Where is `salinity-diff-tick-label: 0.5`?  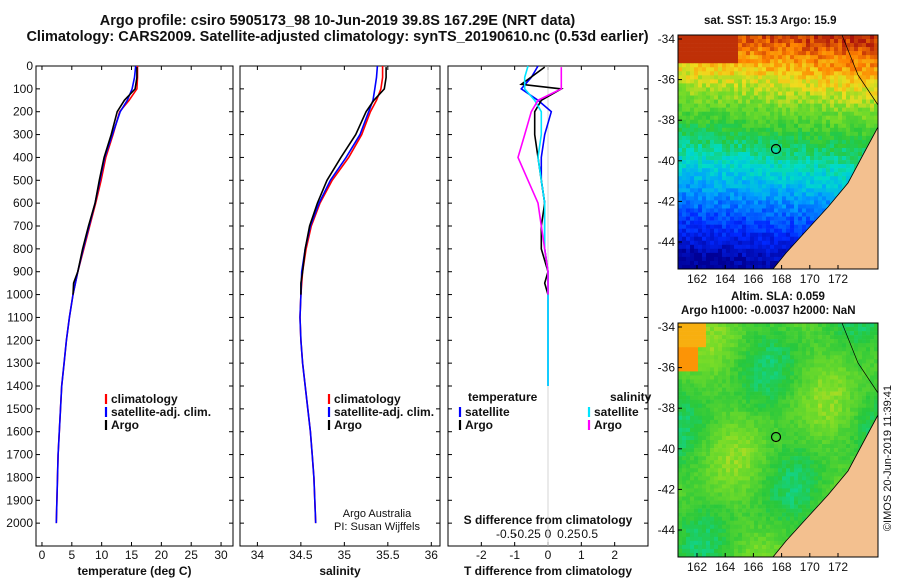
salinity-diff-tick-label: 0.5 is located at coordinates (589, 534).